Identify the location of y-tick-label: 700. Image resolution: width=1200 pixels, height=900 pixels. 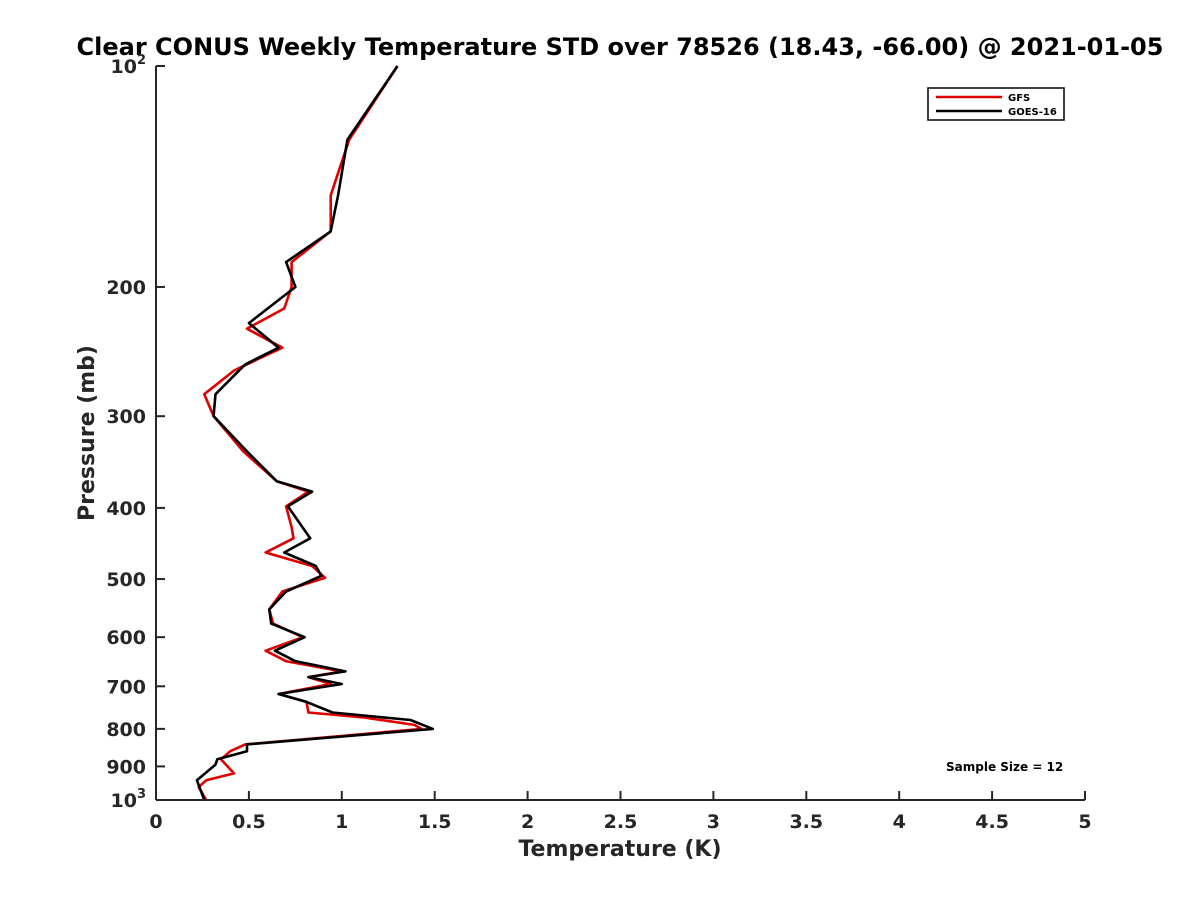
(126, 687).